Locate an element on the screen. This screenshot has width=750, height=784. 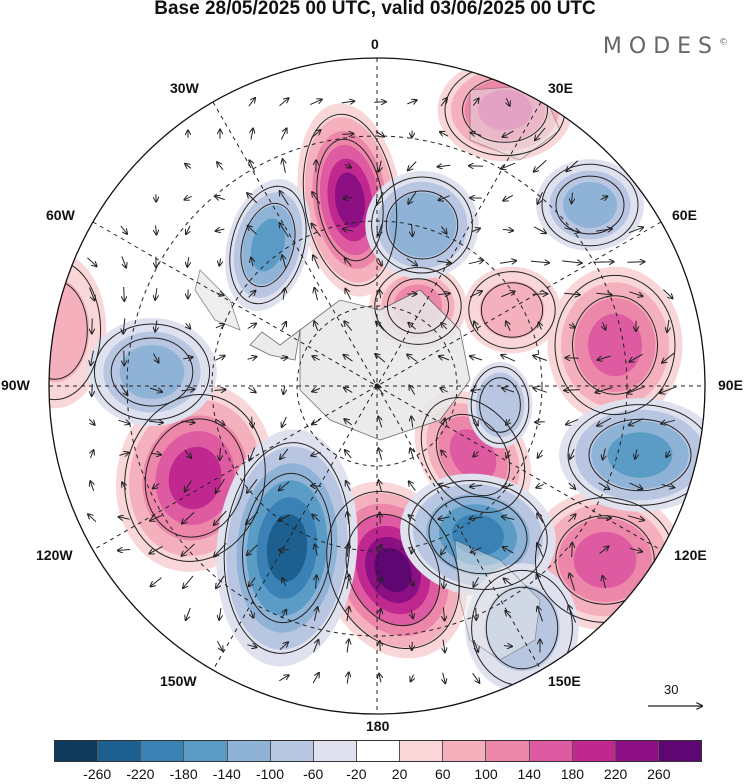
colorbar-tick-label: 180 is located at coordinates (572, 774).